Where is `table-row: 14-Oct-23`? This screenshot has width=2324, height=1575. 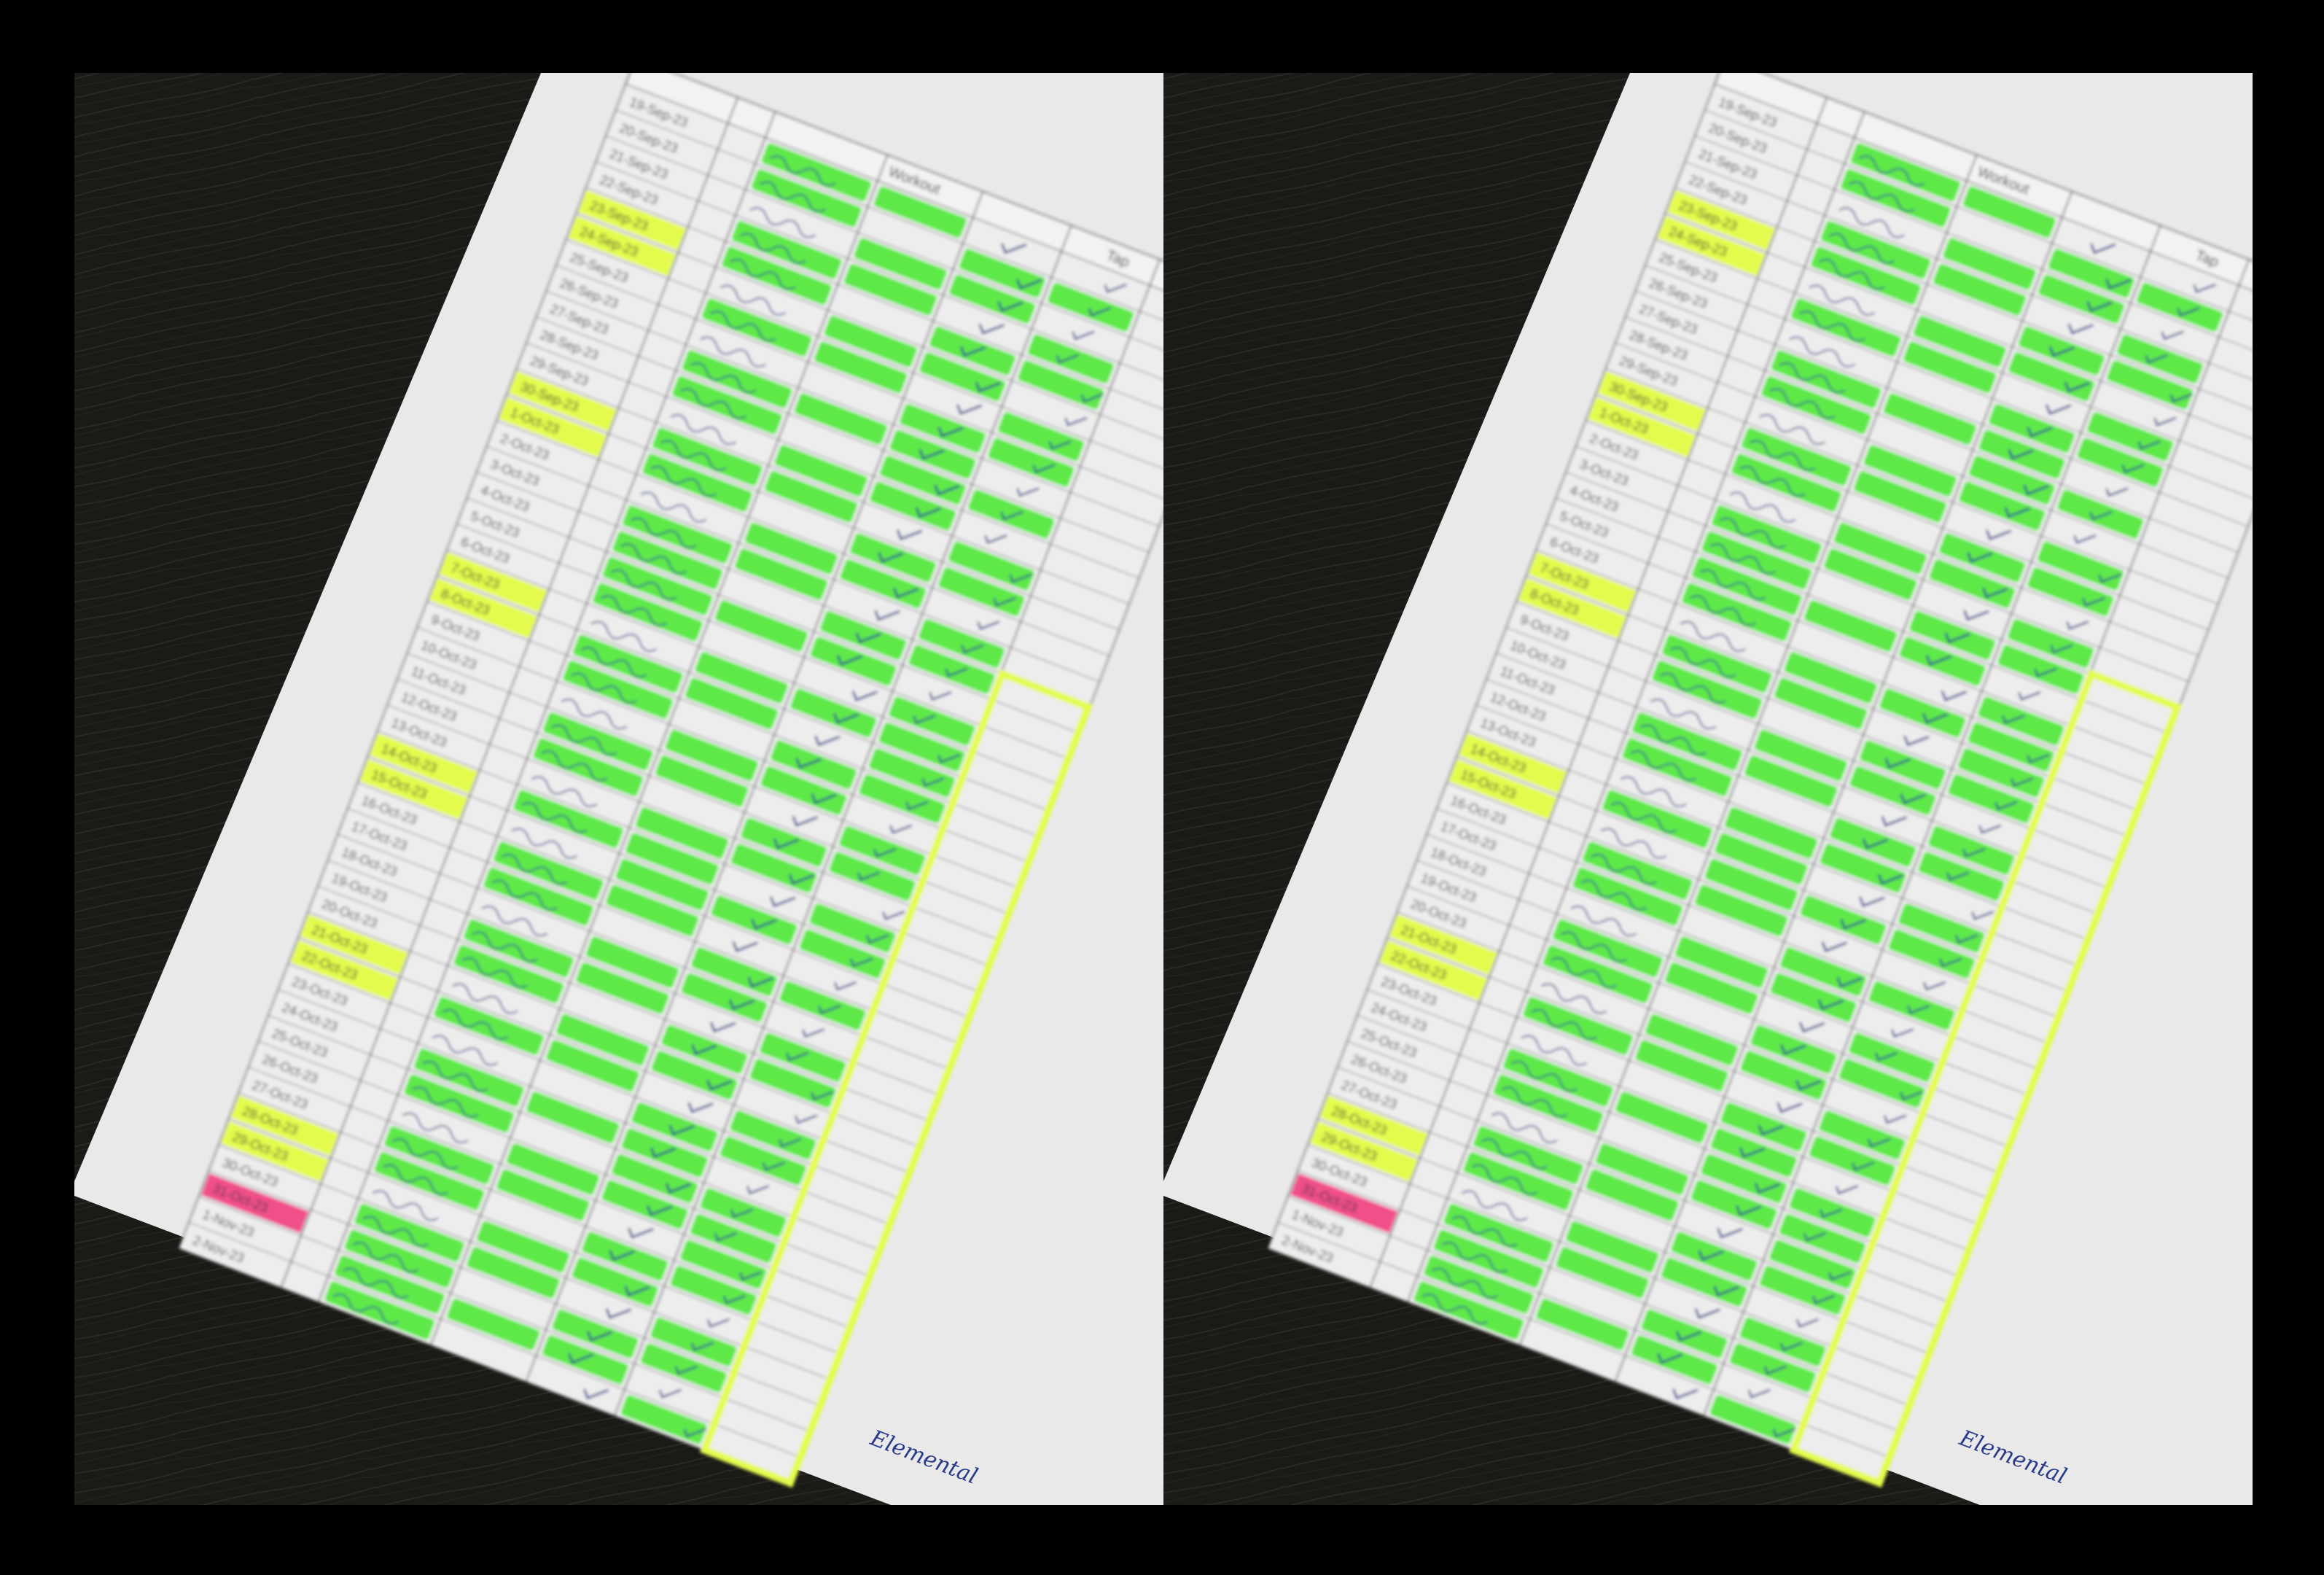 table-row: 14-Oct-23 is located at coordinates (679, 861).